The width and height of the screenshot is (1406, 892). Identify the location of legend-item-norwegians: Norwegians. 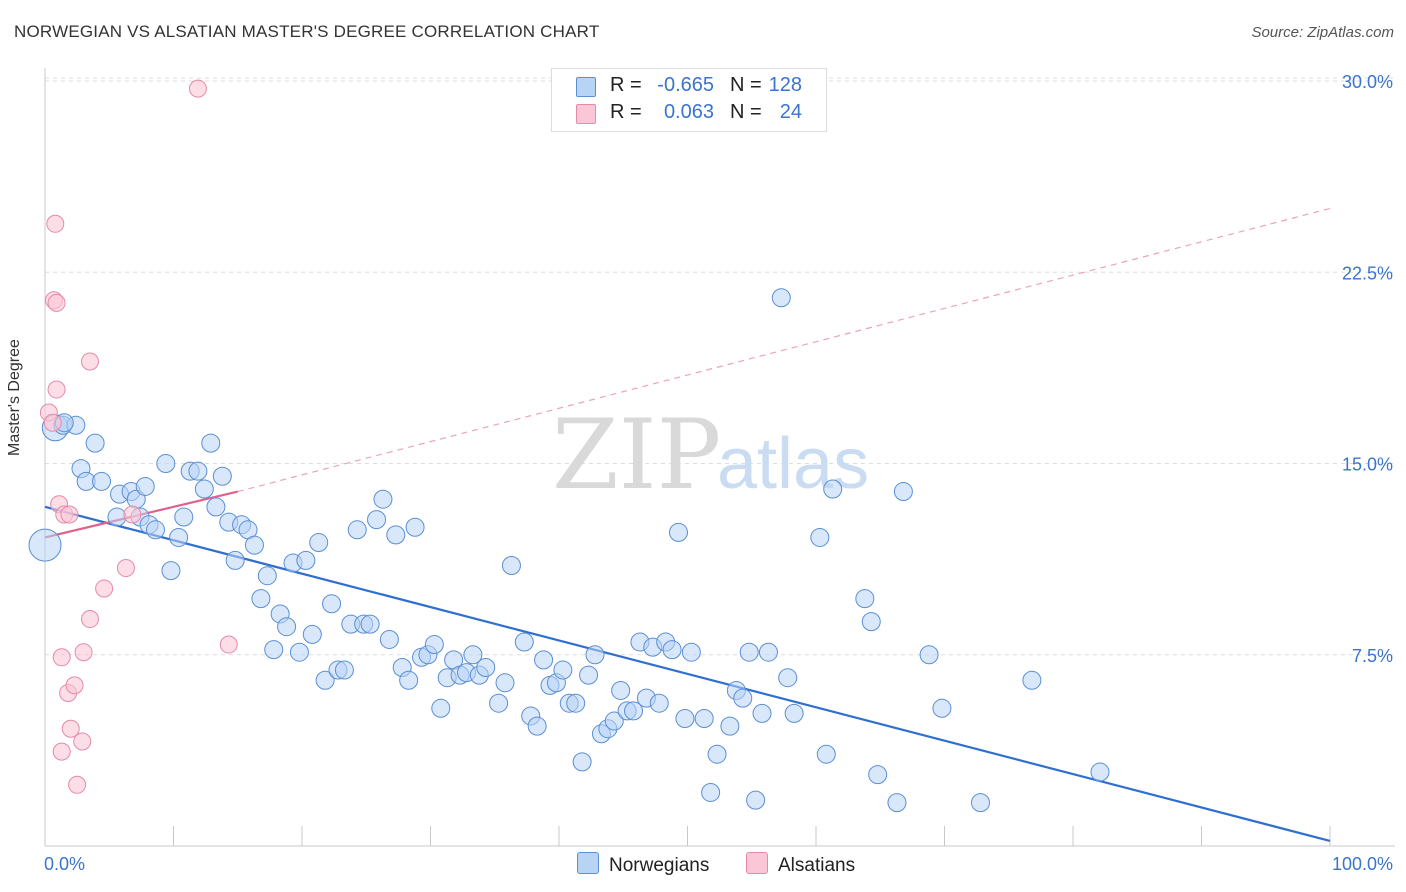
(643, 864).